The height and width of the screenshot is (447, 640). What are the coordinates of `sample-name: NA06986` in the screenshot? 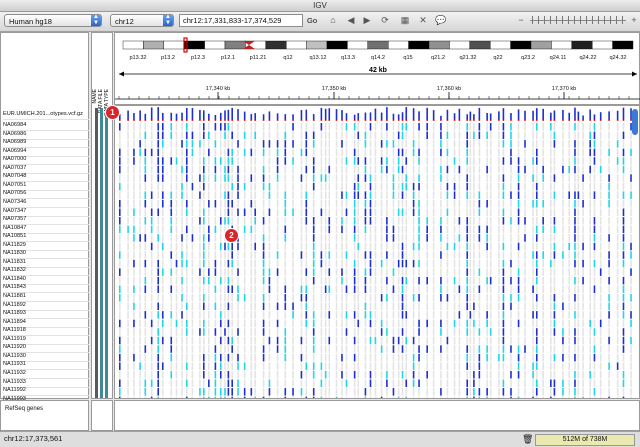 It's located at (46, 135).